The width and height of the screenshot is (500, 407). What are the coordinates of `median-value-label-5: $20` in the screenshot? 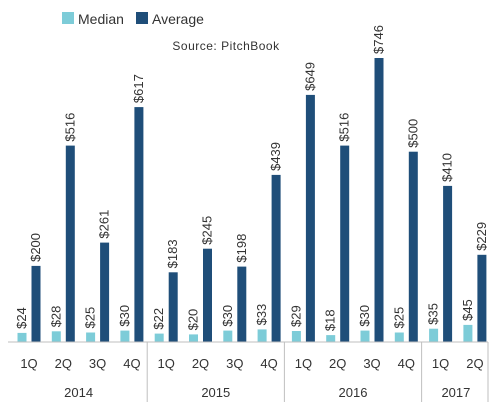 It's located at (193, 320).